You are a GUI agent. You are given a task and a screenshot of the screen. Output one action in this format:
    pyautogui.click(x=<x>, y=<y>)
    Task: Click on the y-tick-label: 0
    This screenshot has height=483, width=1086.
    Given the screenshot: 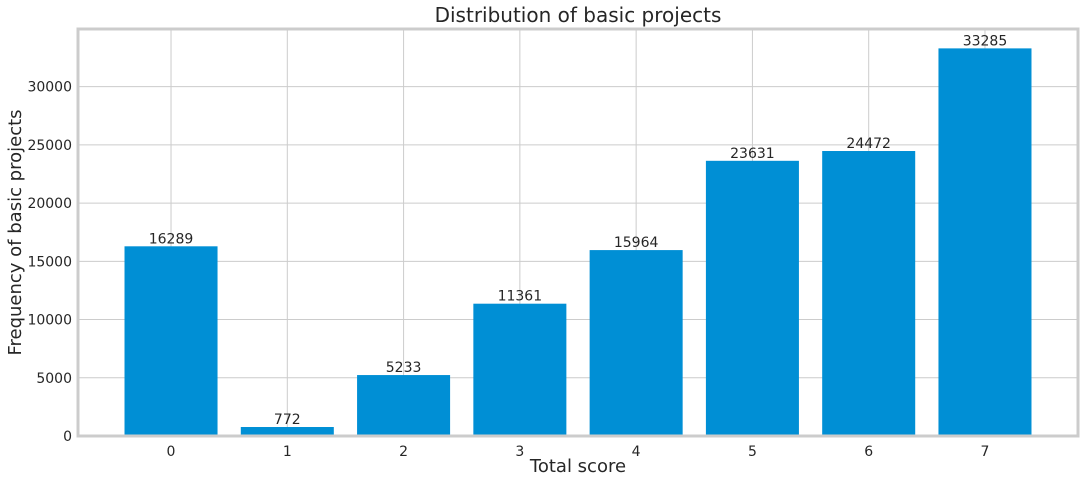 What is the action you would take?
    pyautogui.click(x=67, y=437)
    